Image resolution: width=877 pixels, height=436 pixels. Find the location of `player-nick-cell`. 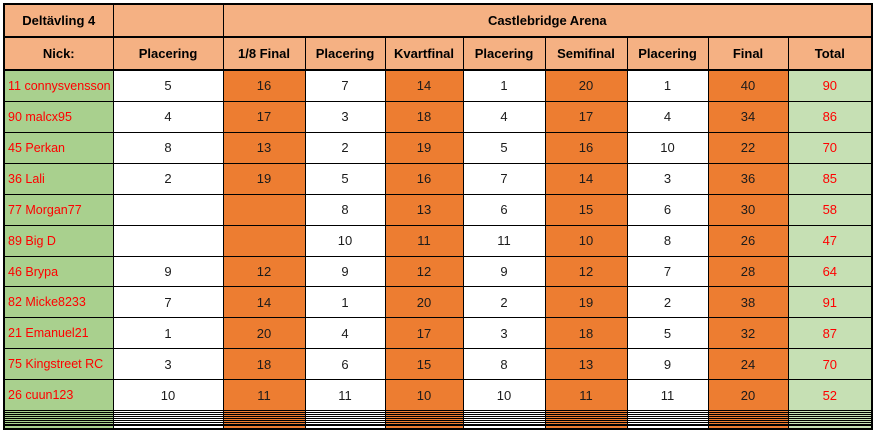

player-nick-cell is located at coordinates (58, 427).